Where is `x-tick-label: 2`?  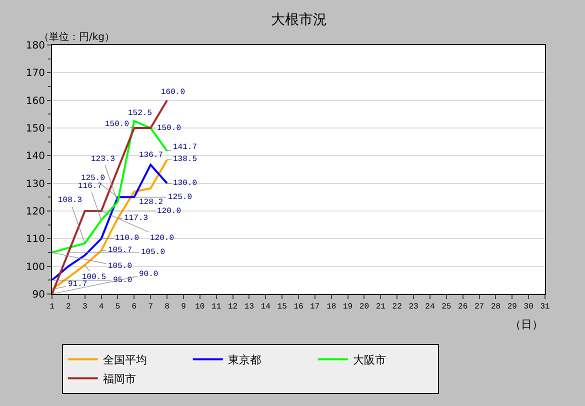
x-tick-label: 2 is located at coordinates (69, 307).